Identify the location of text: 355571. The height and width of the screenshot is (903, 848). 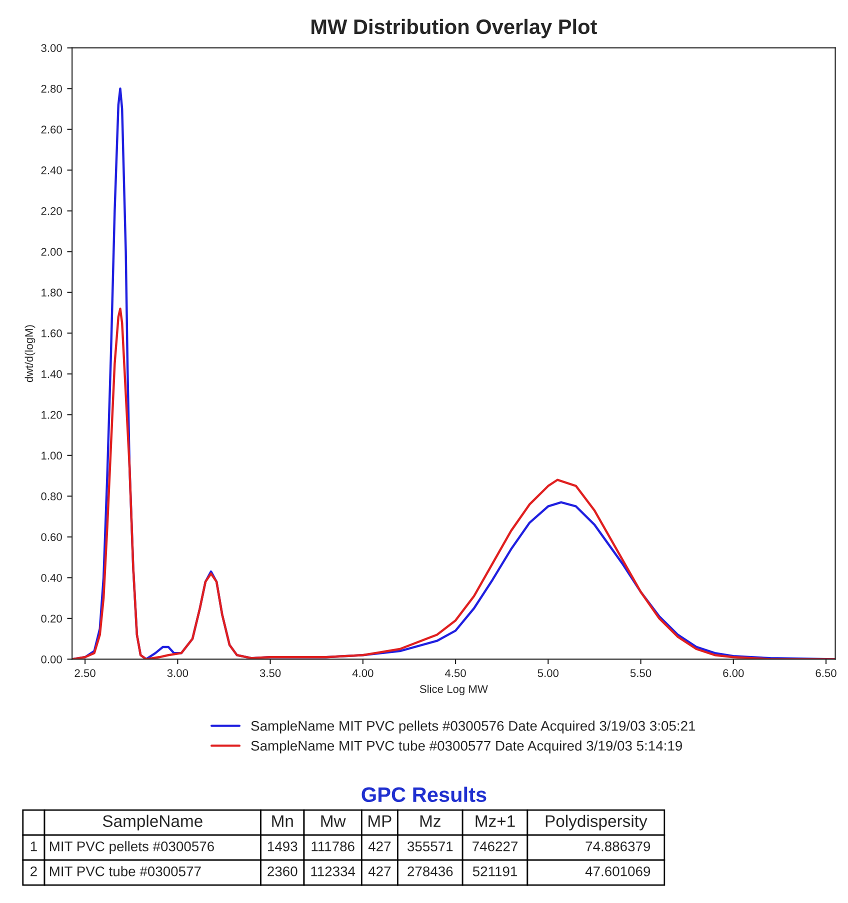
(430, 846).